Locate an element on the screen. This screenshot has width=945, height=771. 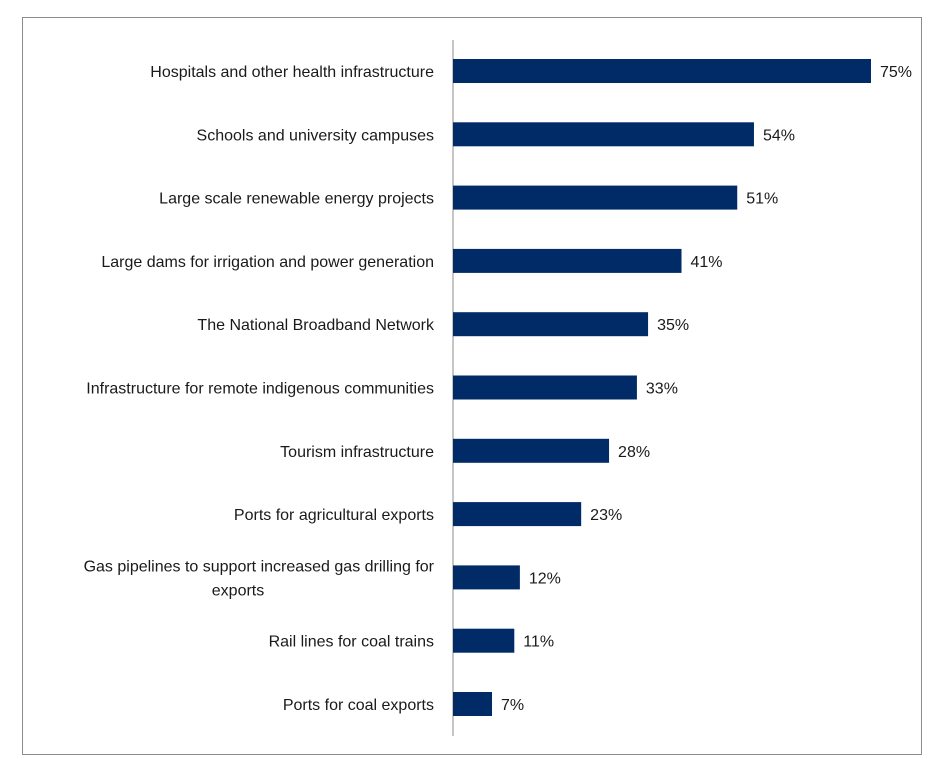
category-label: Schools and university campuses is located at coordinates (315, 135).